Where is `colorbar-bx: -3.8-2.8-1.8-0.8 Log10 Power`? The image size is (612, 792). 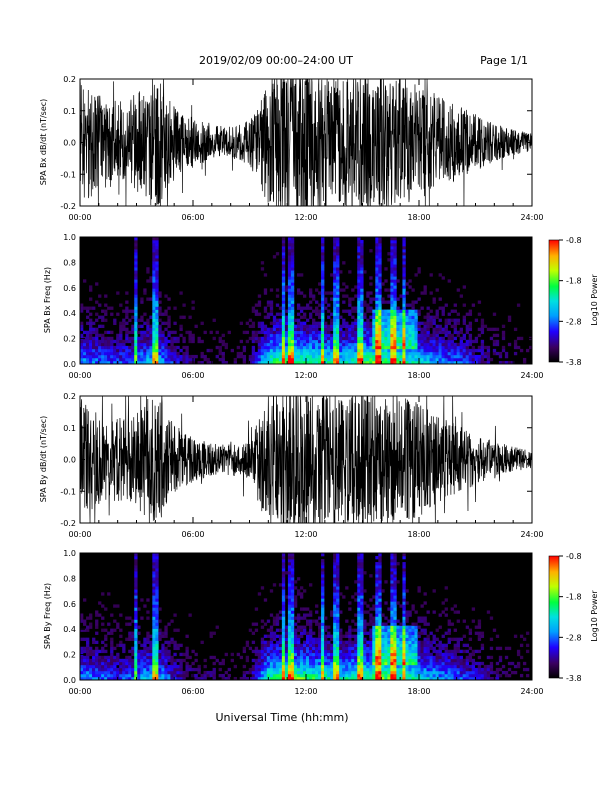 colorbar-bx: -3.8-2.8-1.8-0.8 Log10 Power is located at coordinates (573, 301).